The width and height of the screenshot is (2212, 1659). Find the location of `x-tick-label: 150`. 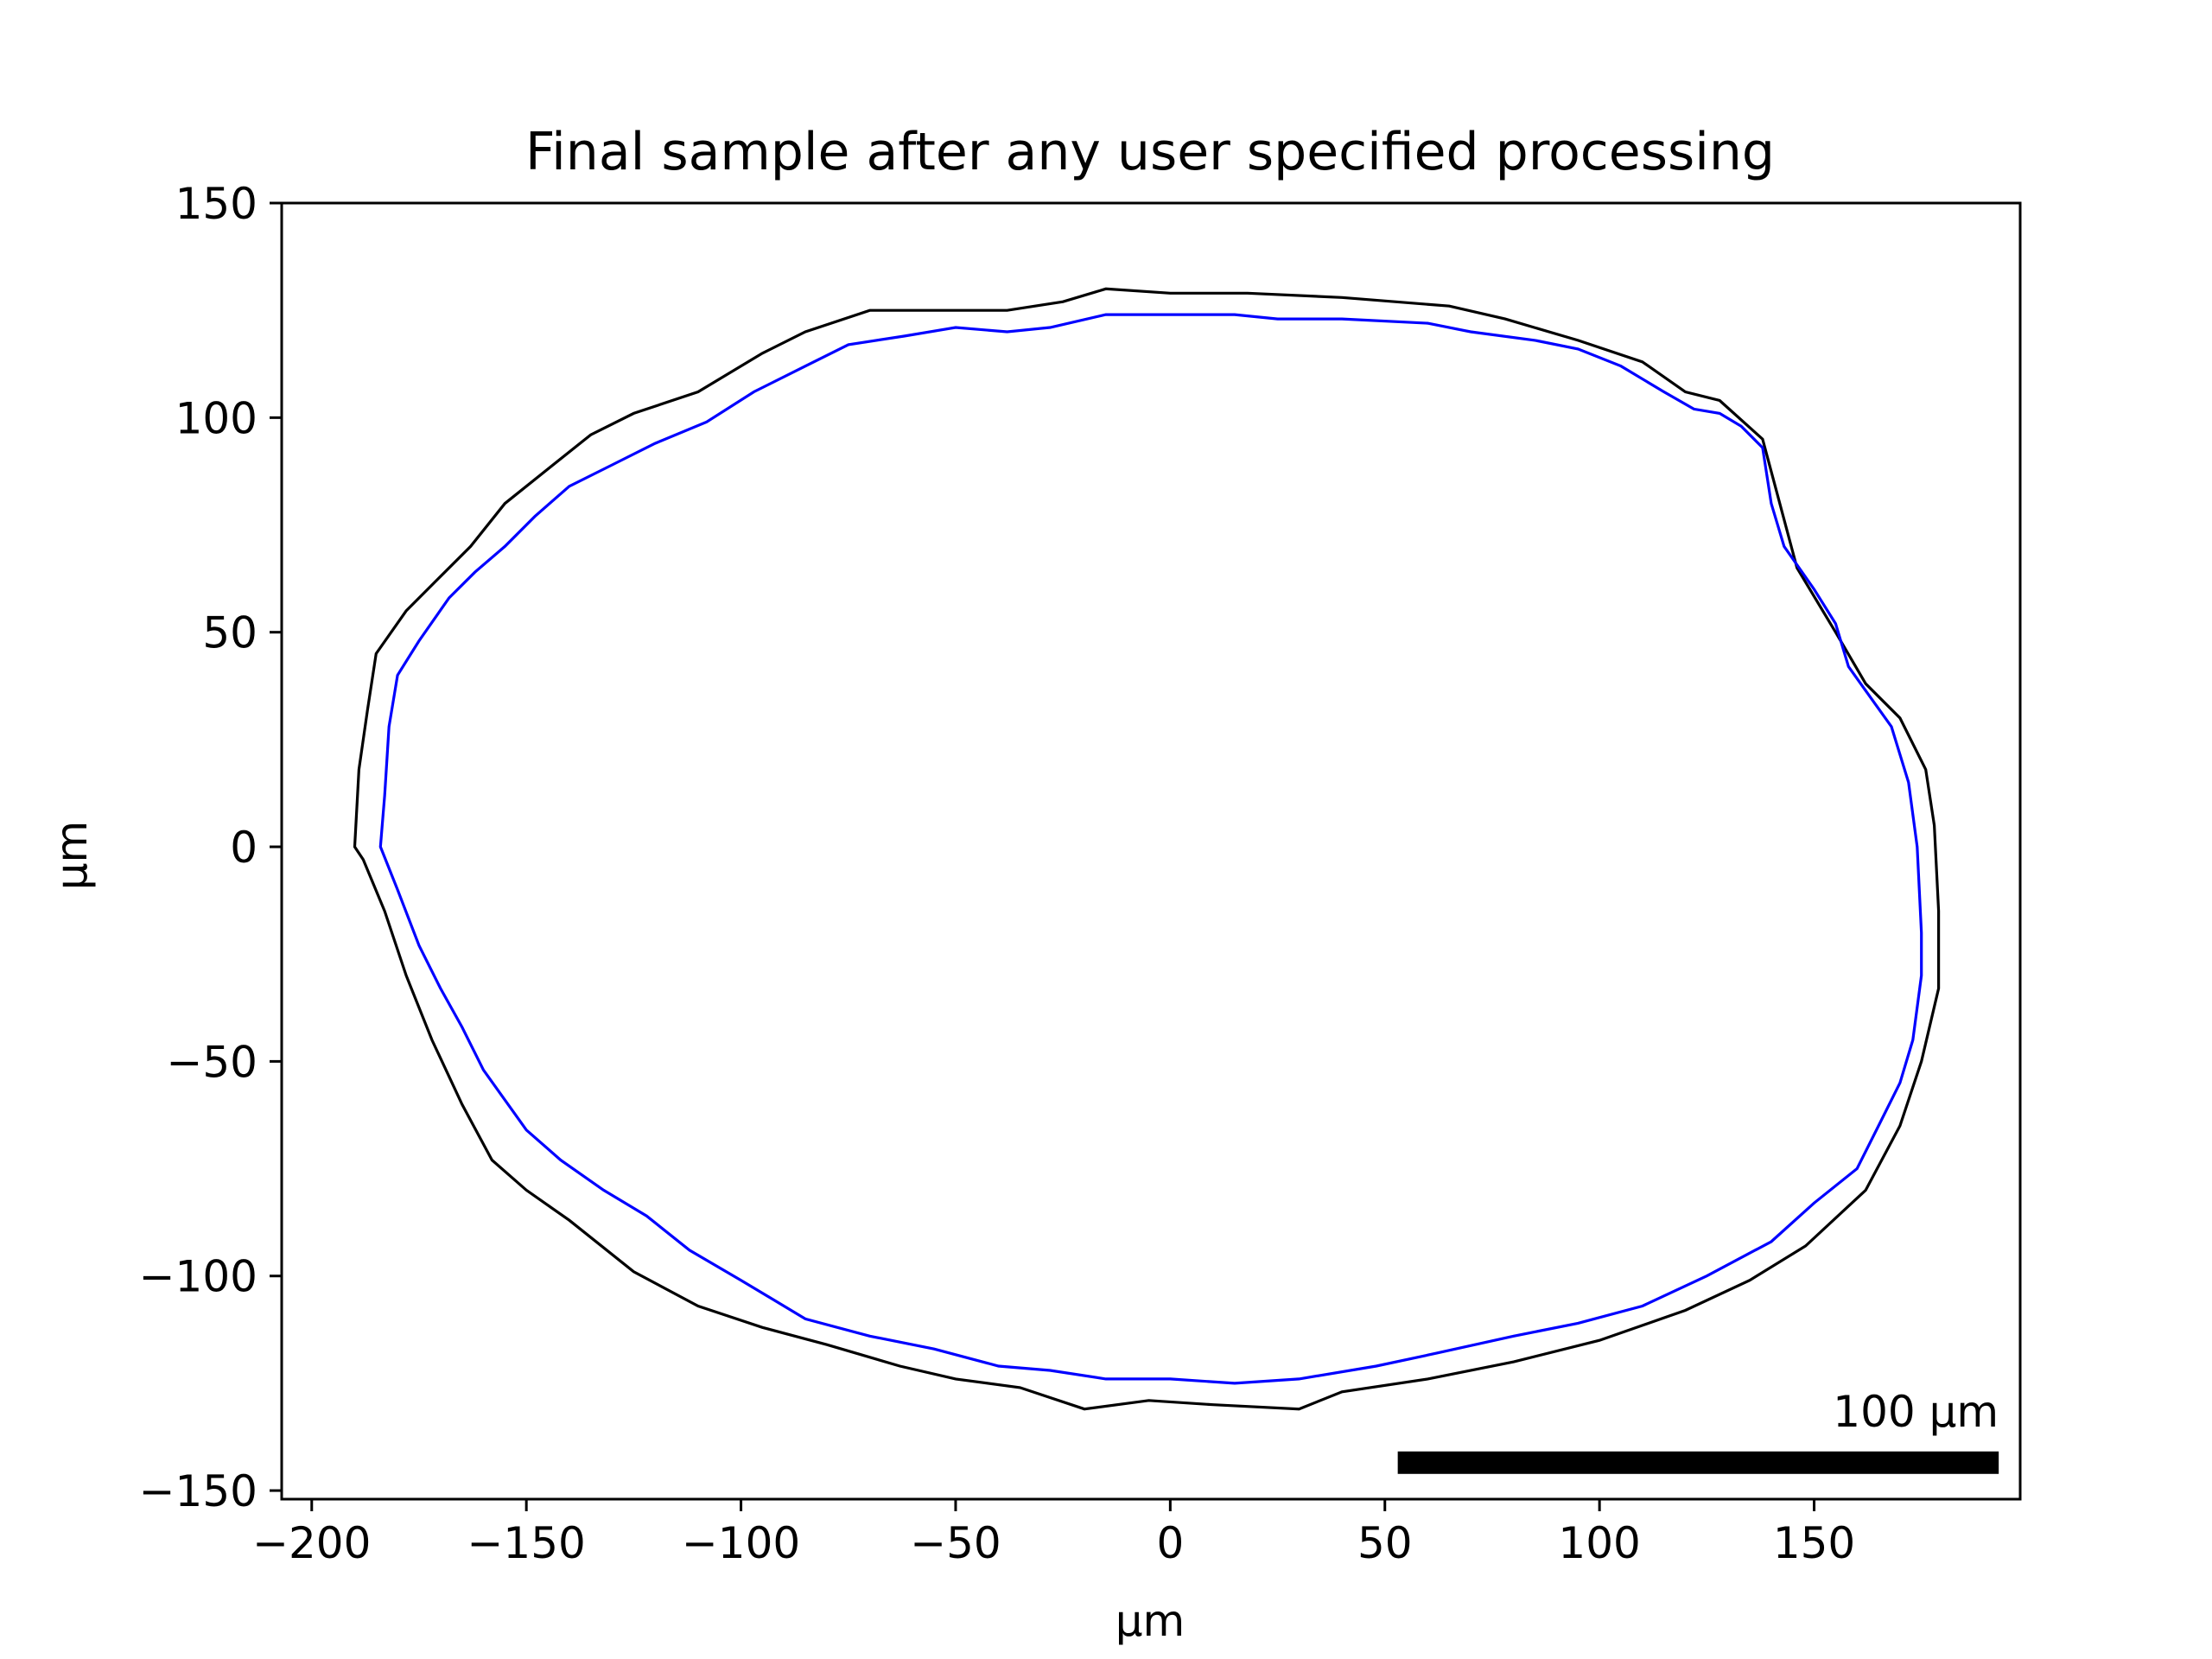

x-tick-label: 150 is located at coordinates (1814, 1543).